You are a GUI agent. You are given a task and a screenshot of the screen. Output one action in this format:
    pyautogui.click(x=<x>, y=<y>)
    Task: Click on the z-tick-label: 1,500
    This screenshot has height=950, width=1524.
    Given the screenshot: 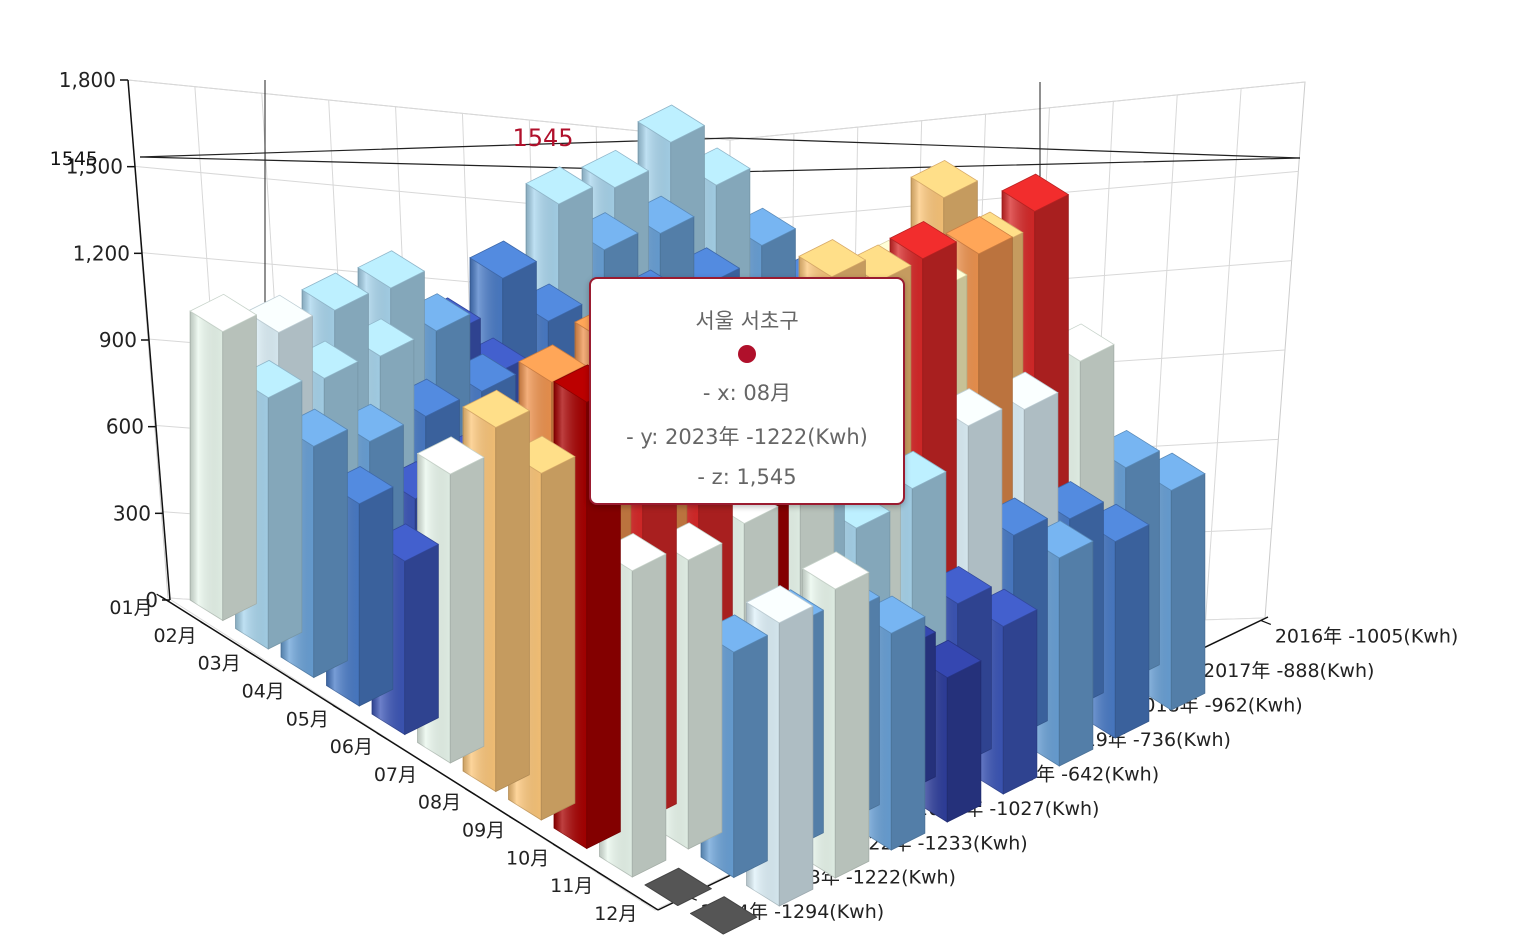 What is the action you would take?
    pyautogui.click(x=94, y=167)
    